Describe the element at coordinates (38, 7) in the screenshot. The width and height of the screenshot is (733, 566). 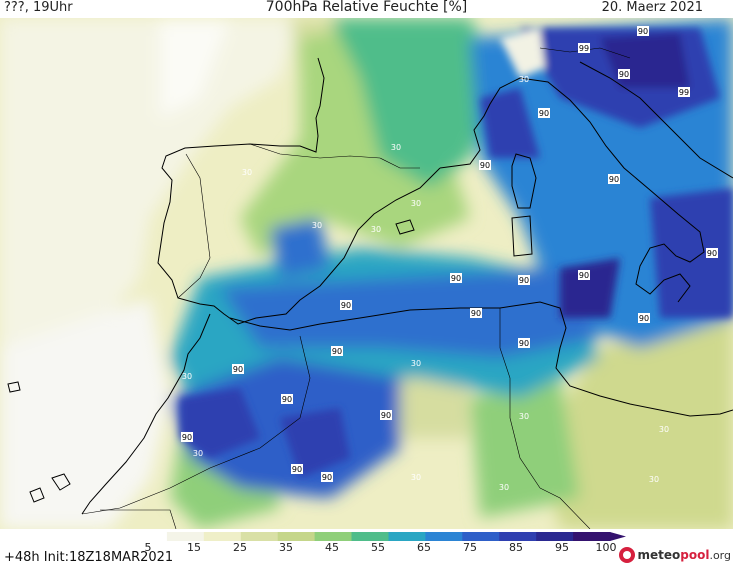
I see `valid-time: ???, 19Uhr` at that location.